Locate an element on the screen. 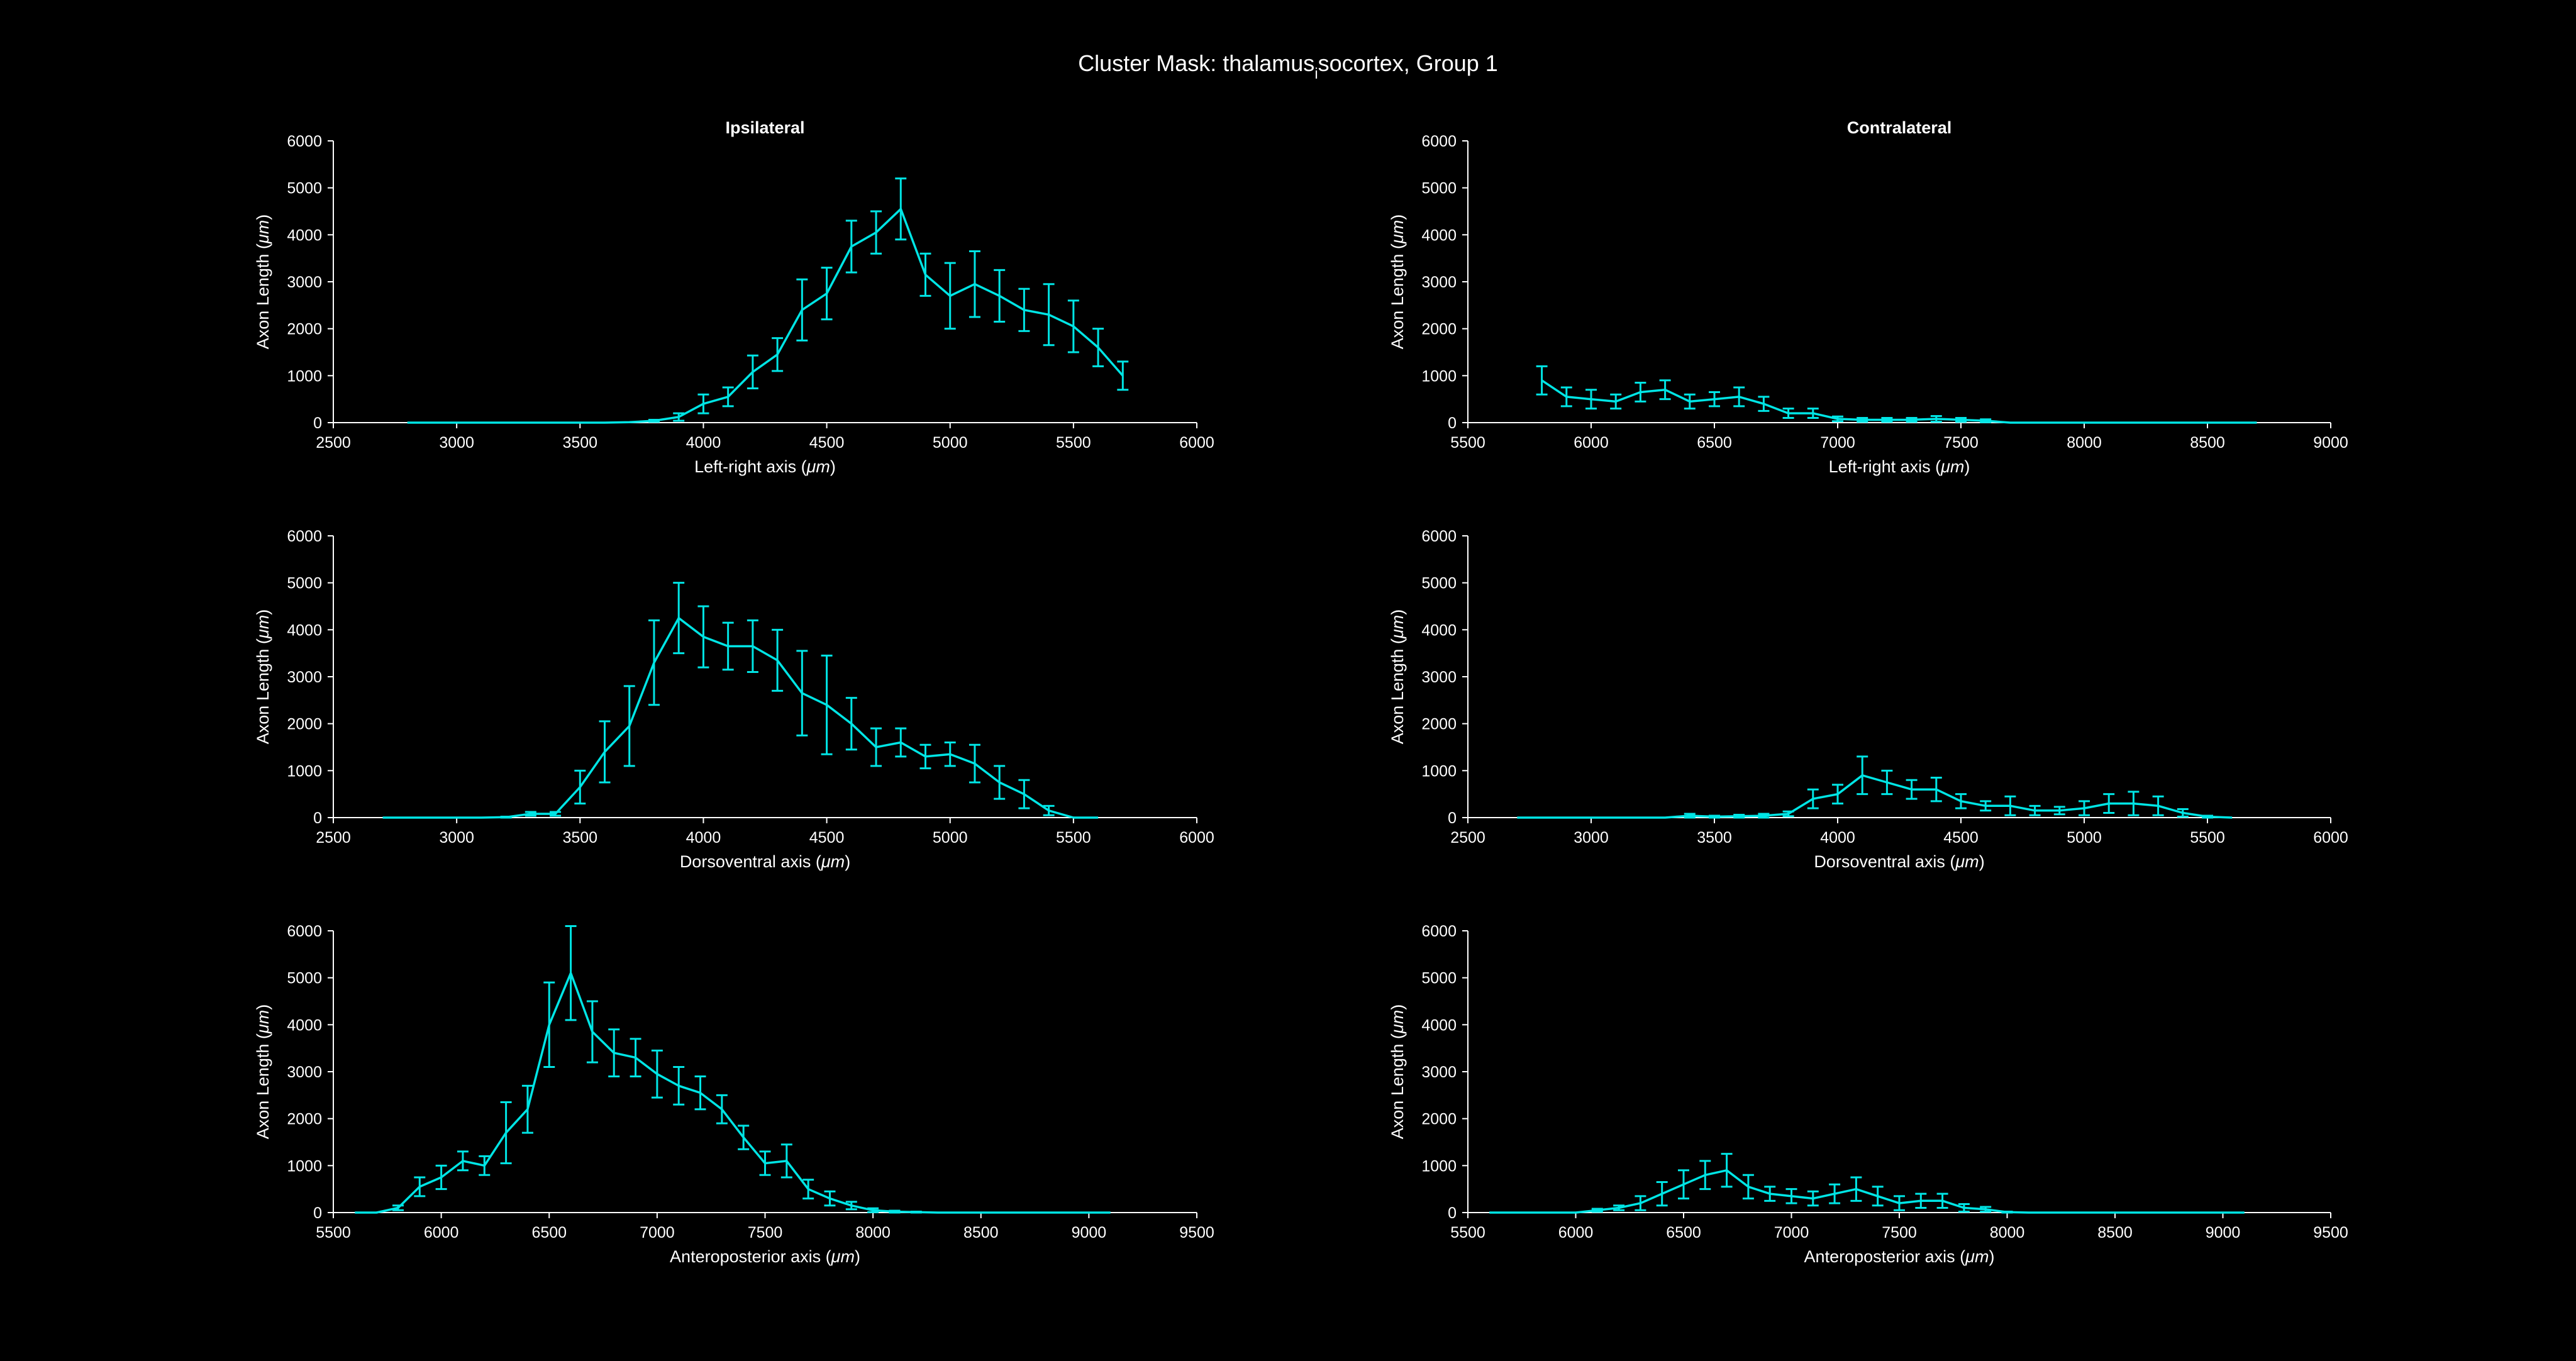 Image resolution: width=2576 pixels, height=1361 pixels. subplot-title: Contralateral is located at coordinates (1899, 127).